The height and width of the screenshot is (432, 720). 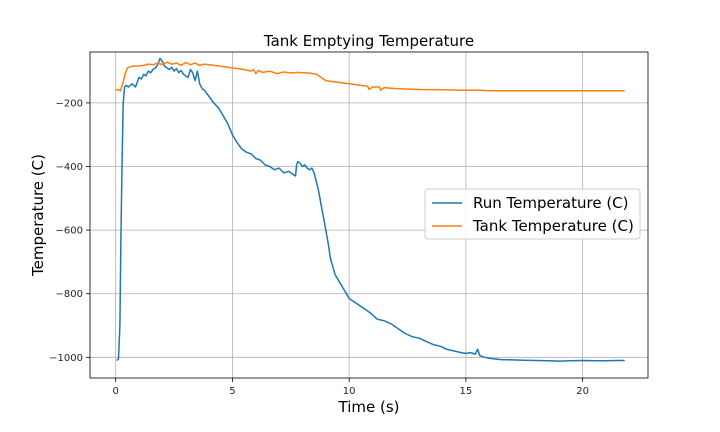 I want to click on legend-label-run: Run Temperature (C), so click(x=551, y=203).